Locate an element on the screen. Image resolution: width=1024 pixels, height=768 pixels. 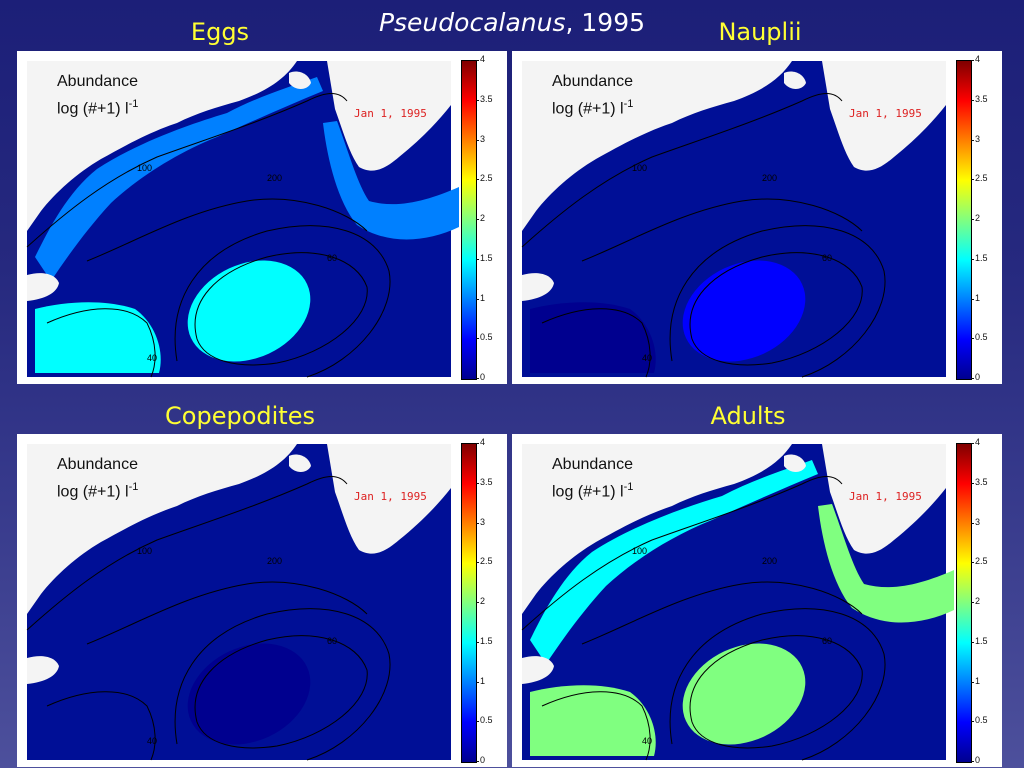
panel-label-adults: Adults is located at coordinates (748, 416).